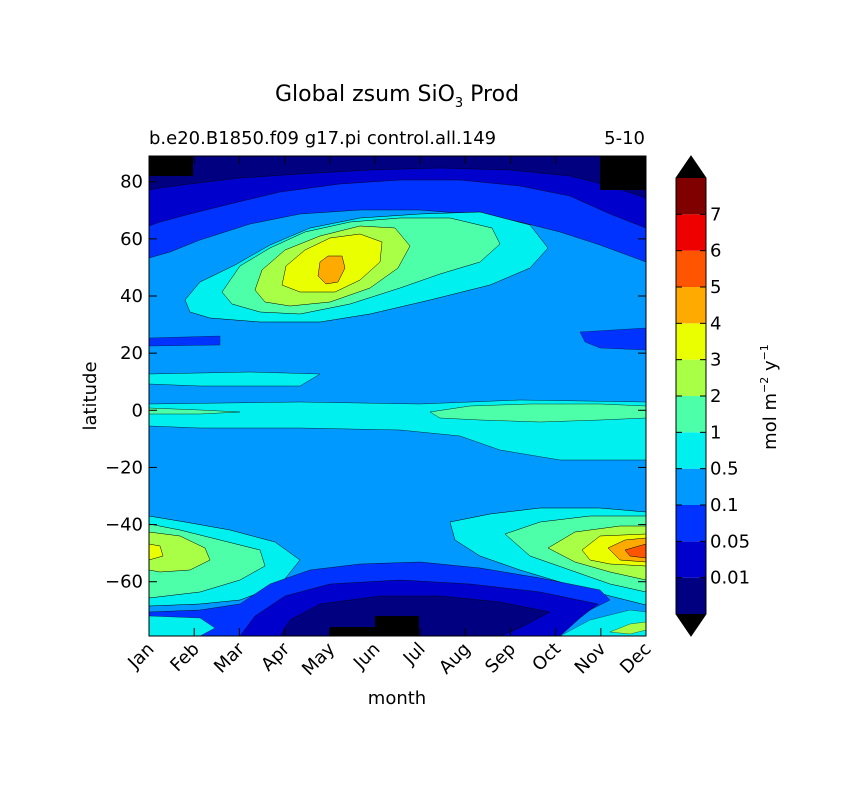  I want to click on contour-north-black-left, so click(171, 166).